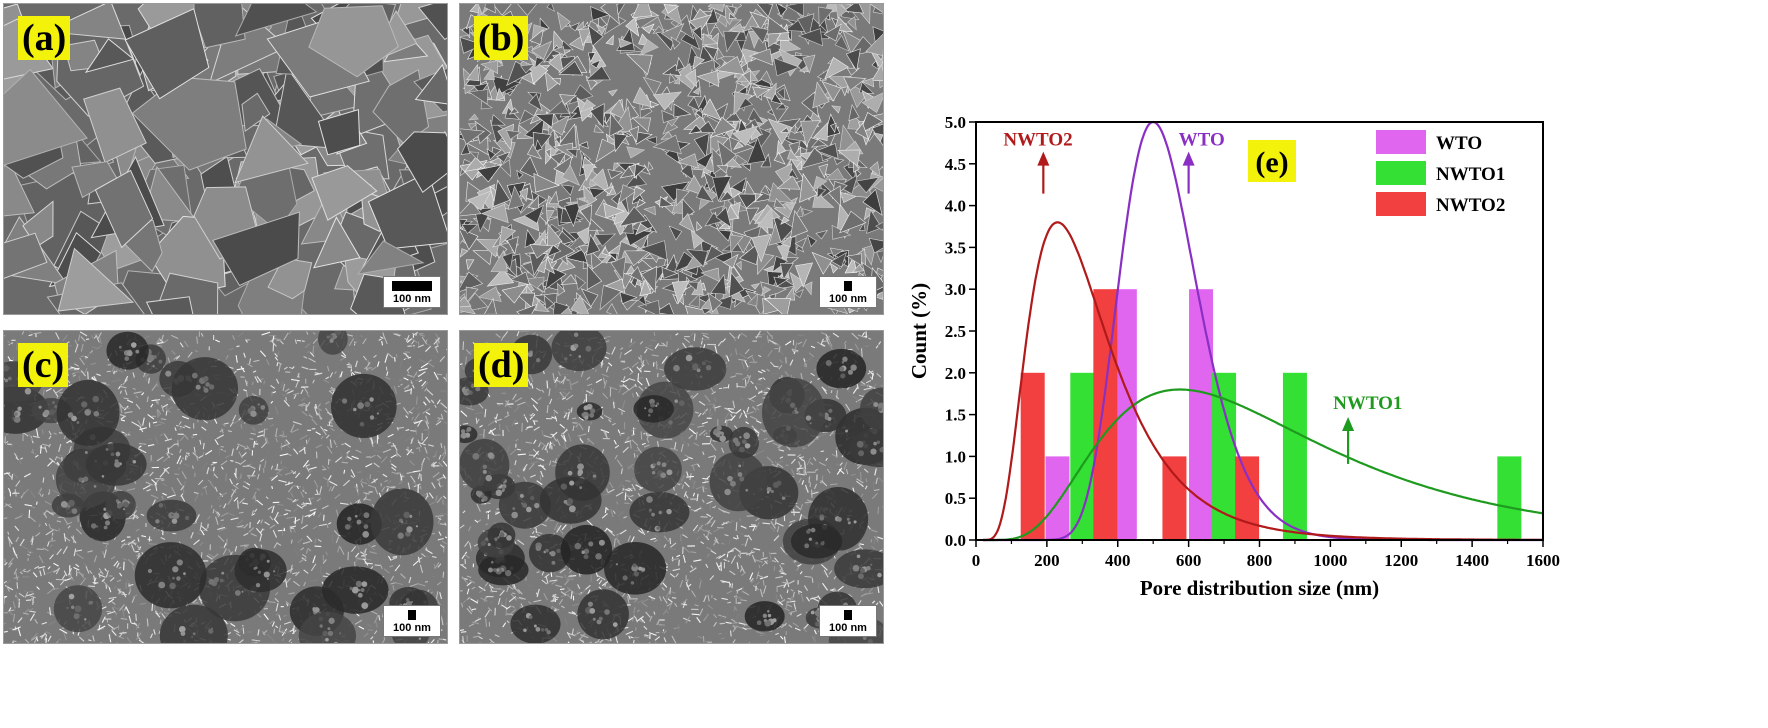 The width and height of the screenshot is (1768, 728). Describe the element at coordinates (955, 373) in the screenshot. I see `y-tick-label-2.0: 2.0` at that location.